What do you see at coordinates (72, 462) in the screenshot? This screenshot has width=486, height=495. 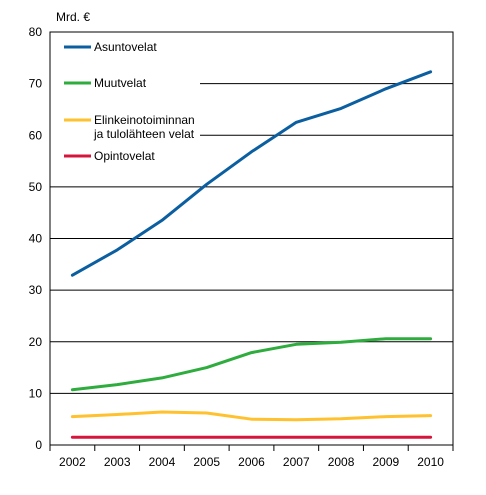 I see `x-tick-label: 2002` at bounding box center [72, 462].